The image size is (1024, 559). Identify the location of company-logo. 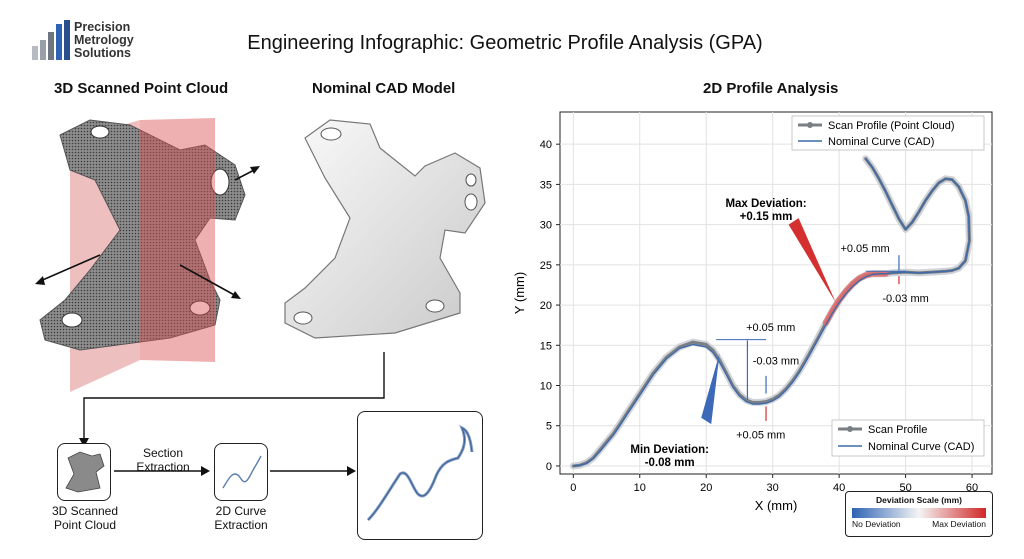
(51, 40).